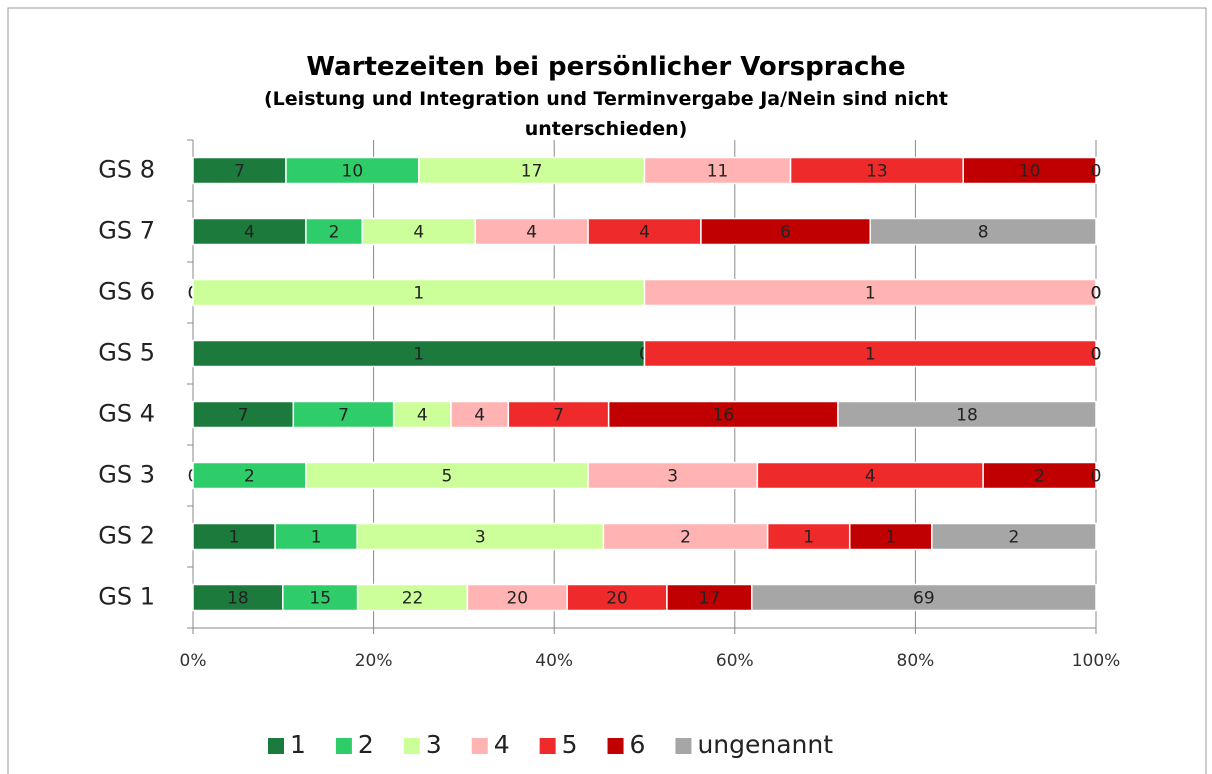 This screenshot has width=1212, height=774. I want to click on y-tick-label: GS 1, so click(126, 597).